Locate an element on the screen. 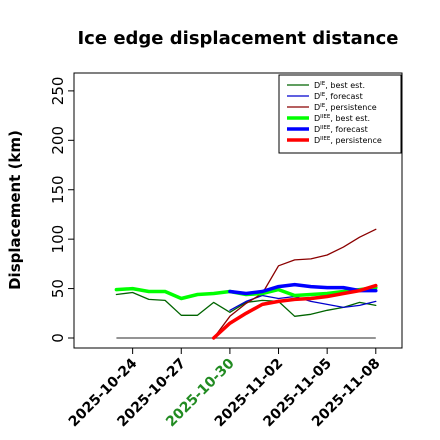 The width and height of the screenshot is (440, 440). y-tick-label: 50 is located at coordinates (58, 288).